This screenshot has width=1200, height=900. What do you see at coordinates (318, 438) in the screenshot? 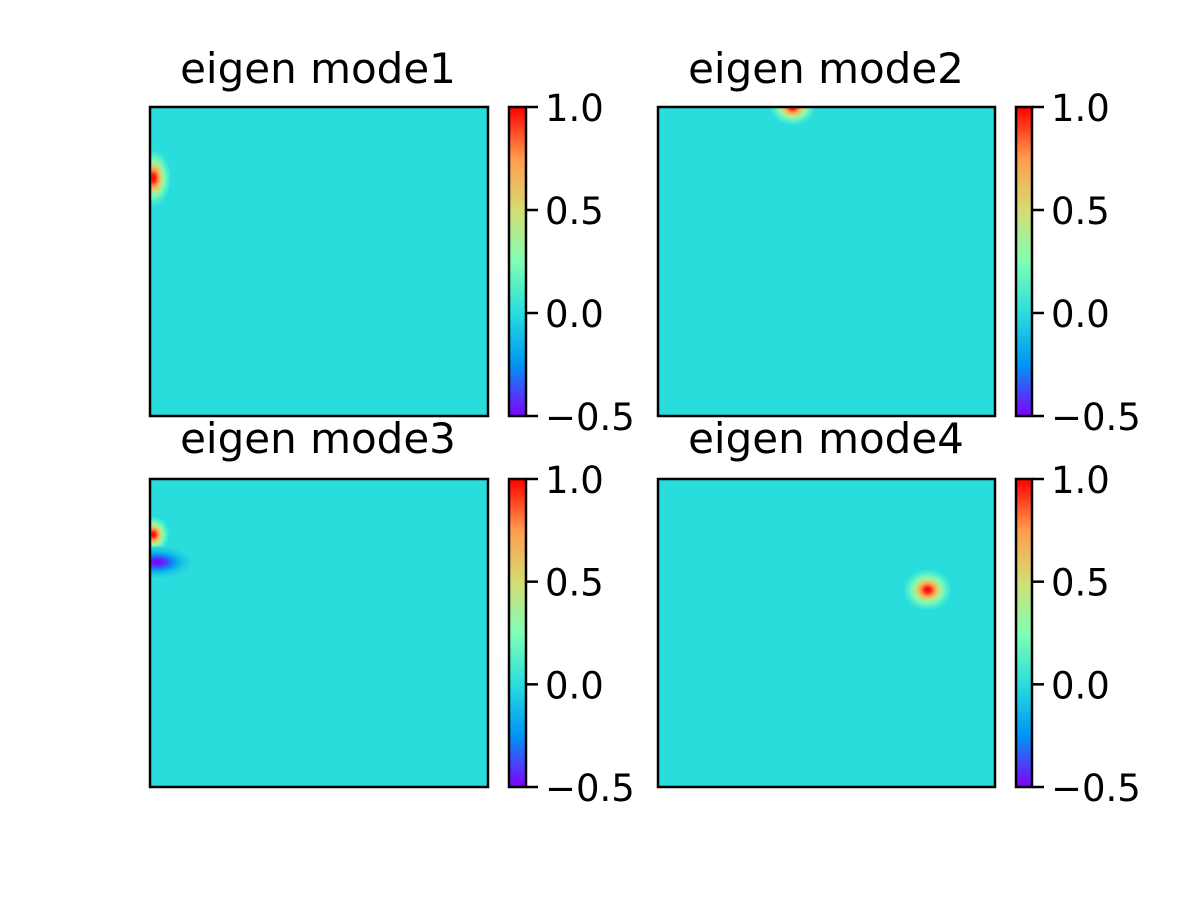
I see `panel-title: eigen mode3` at bounding box center [318, 438].